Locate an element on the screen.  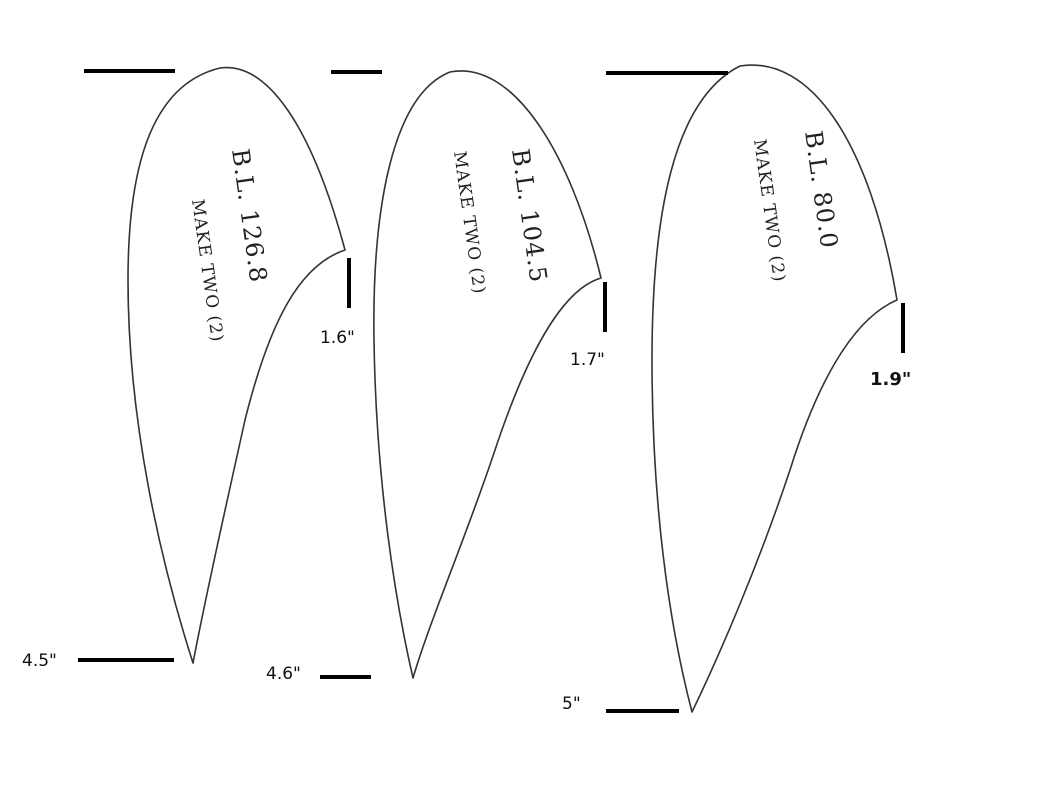
chord-dimension-label-1: 4.5" is located at coordinates (39, 661).